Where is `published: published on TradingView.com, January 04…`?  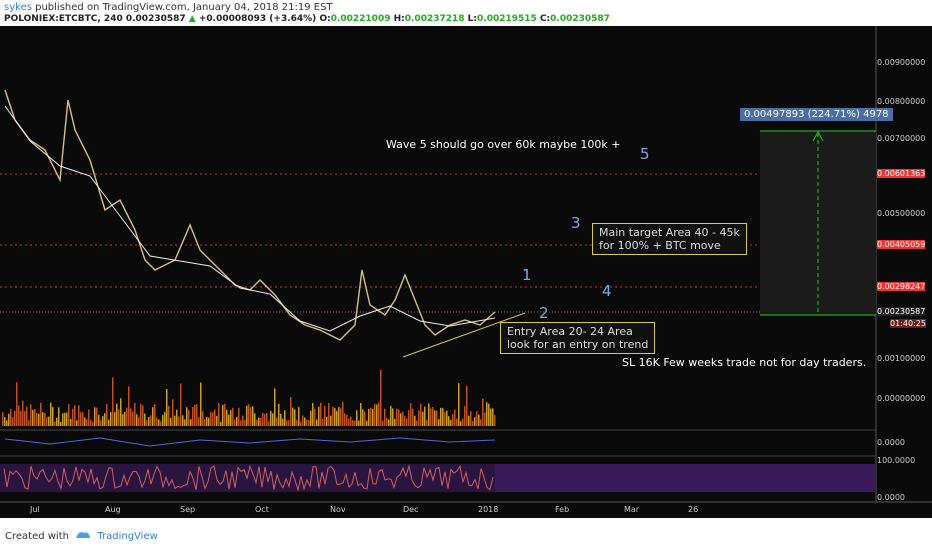
published: published on TradingView.com, January 04… is located at coordinates (184, 7).